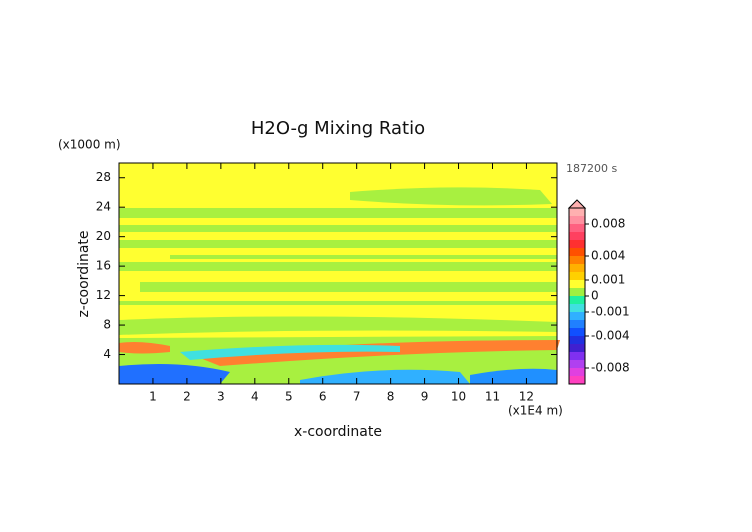 The width and height of the screenshot is (752, 532). Describe the element at coordinates (595, 296) in the screenshot. I see `colorbar-tick-label: 0` at that location.